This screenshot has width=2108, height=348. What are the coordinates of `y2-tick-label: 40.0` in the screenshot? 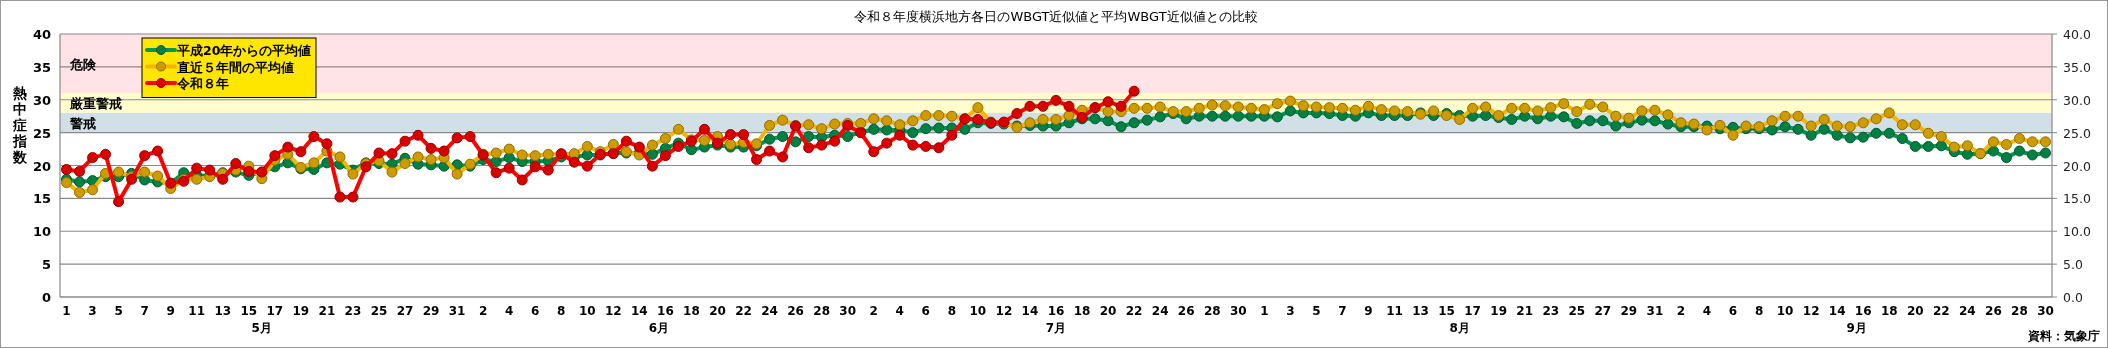 It's located at (2077, 34).